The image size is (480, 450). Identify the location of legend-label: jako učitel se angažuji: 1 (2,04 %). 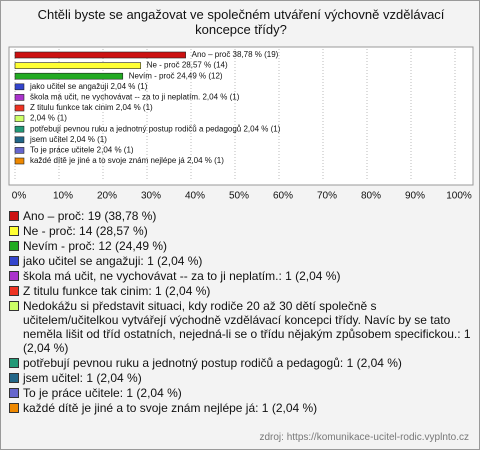
(113, 261).